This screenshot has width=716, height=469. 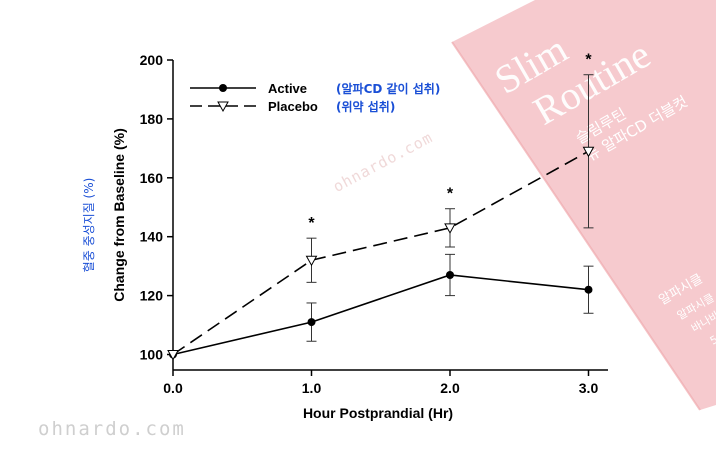 I want to click on product-lower-line4: 56, so click(x=712, y=338).